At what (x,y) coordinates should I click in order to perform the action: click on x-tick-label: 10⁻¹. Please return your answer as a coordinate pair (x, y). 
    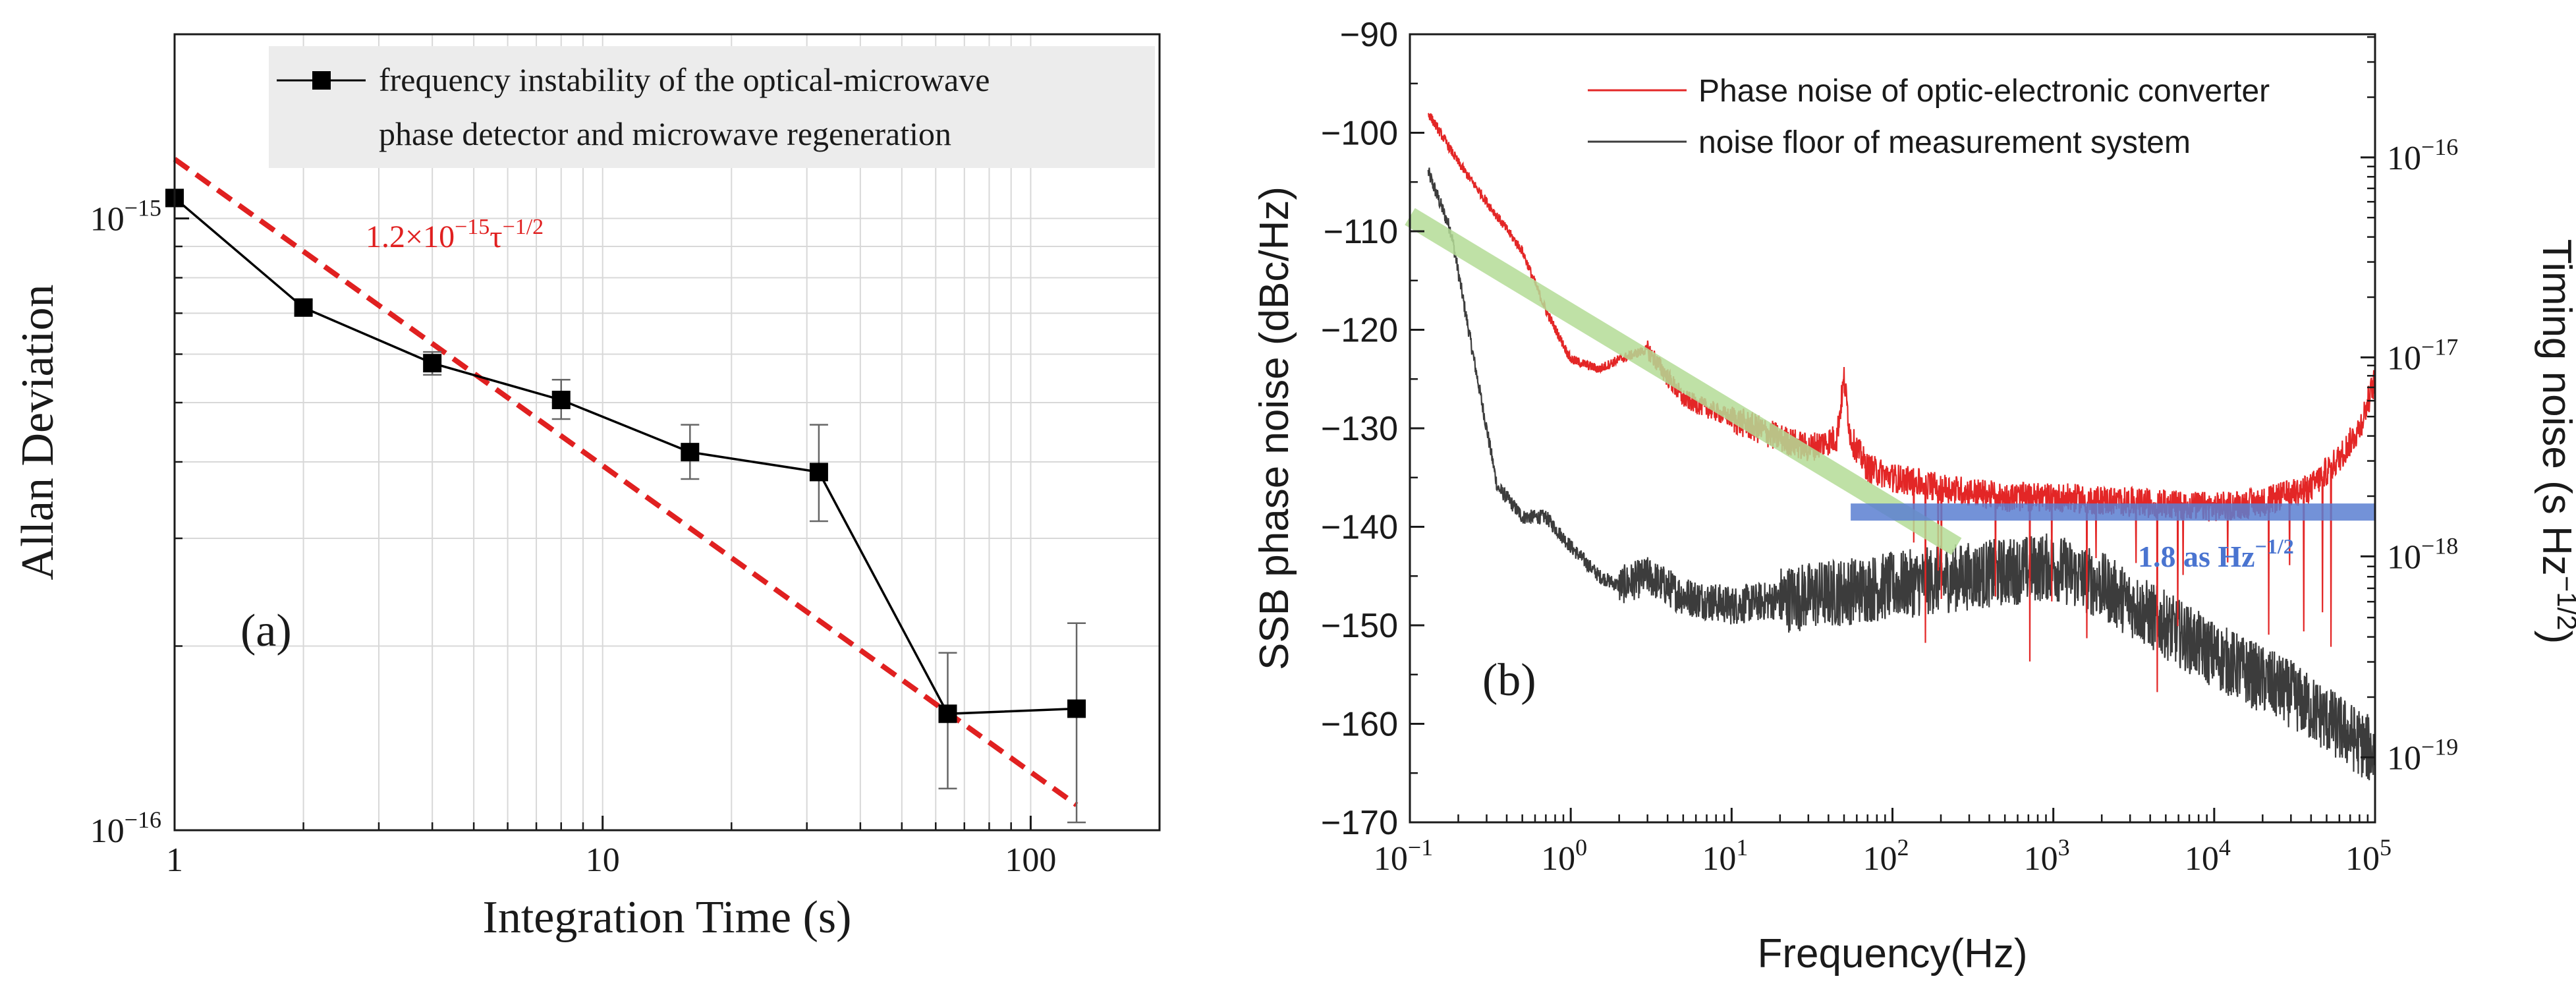
    Looking at the image, I should click on (1403, 856).